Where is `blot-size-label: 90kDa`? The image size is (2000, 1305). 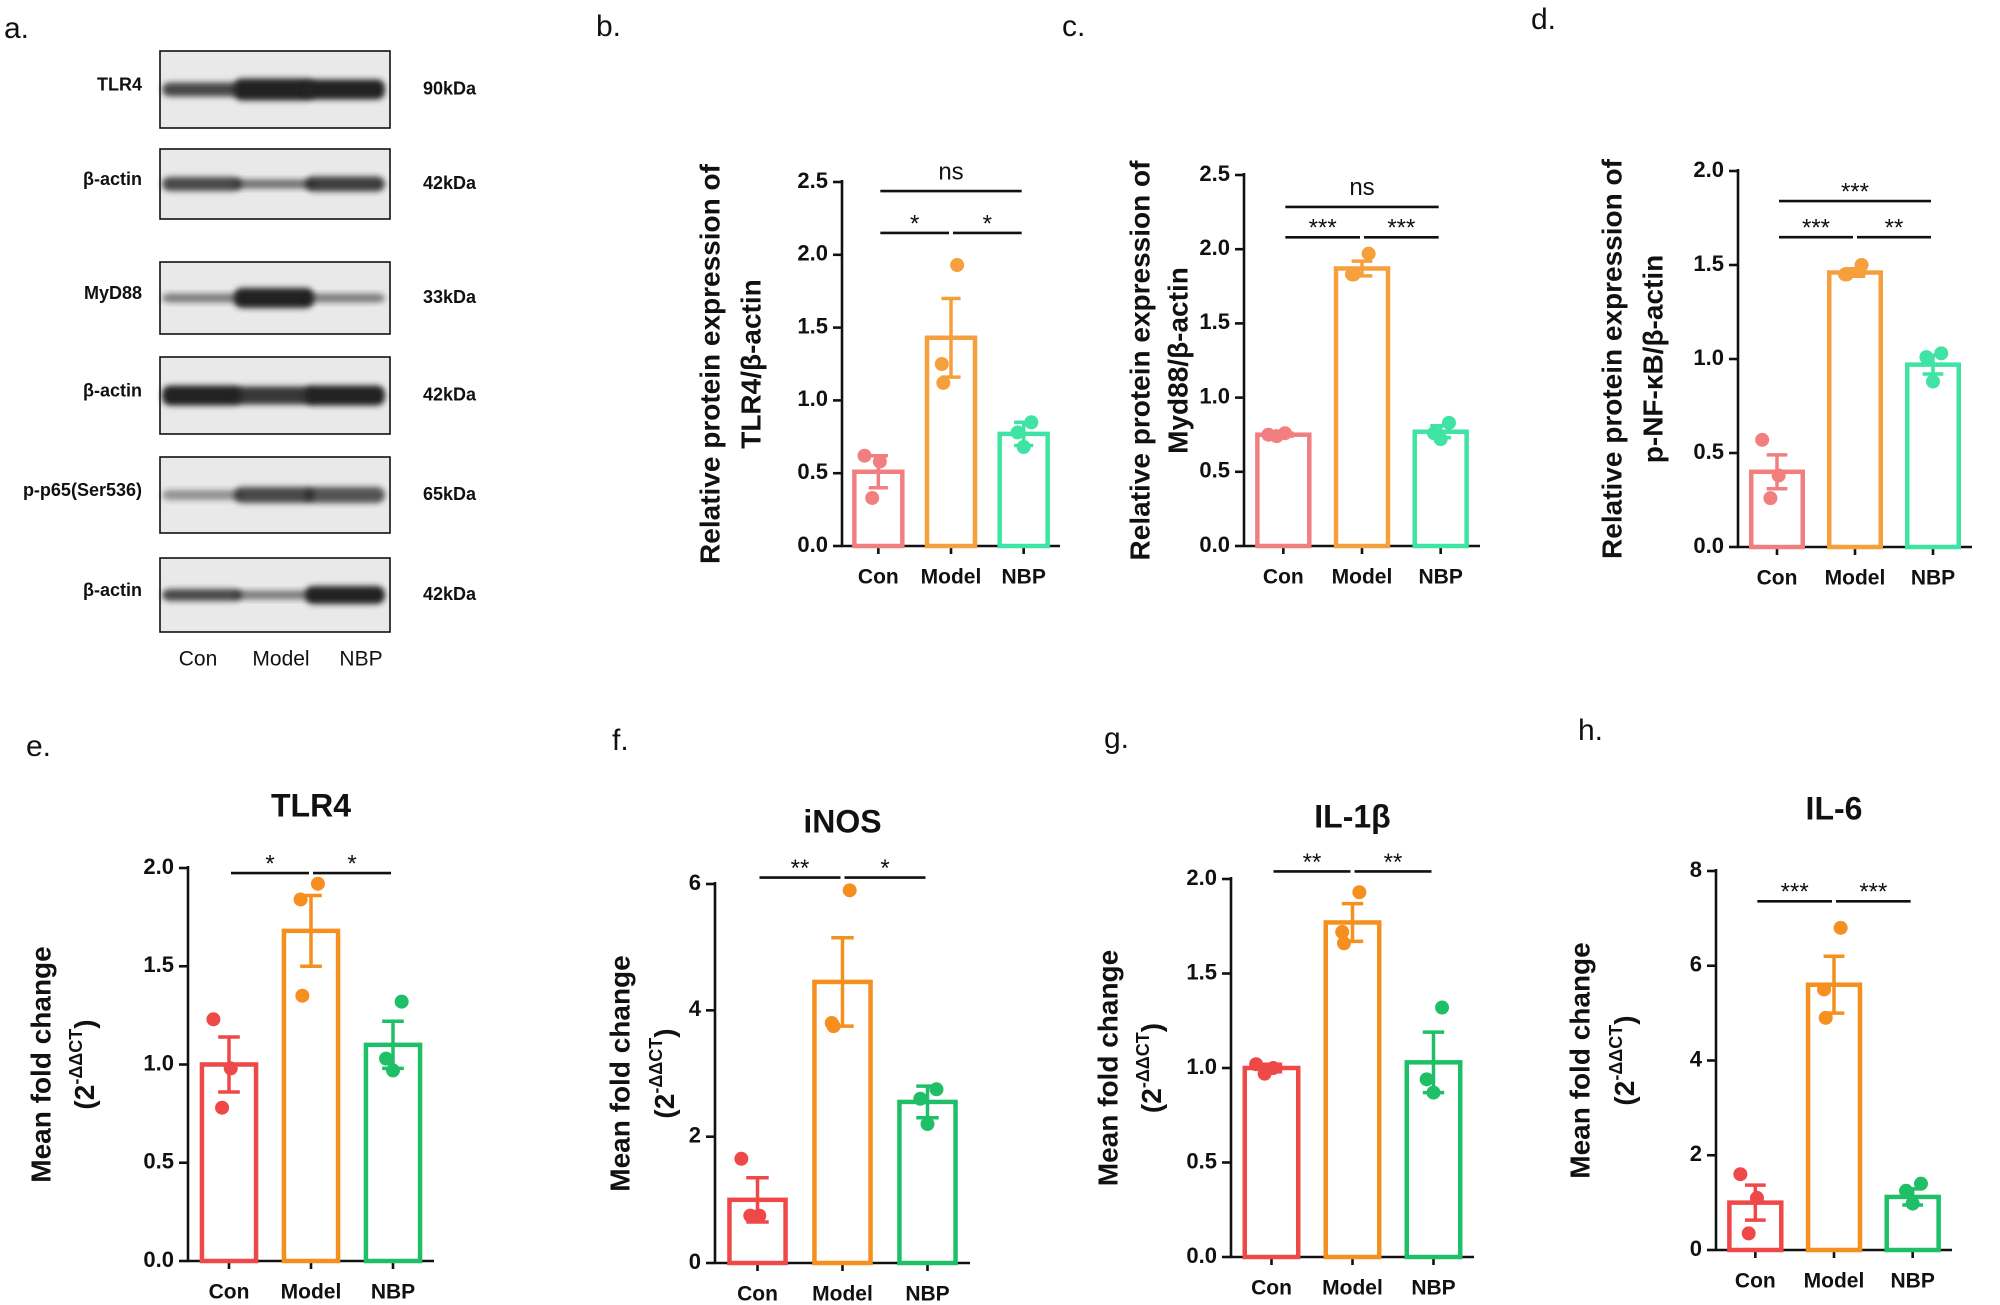 blot-size-label: 90kDa is located at coordinates (450, 88).